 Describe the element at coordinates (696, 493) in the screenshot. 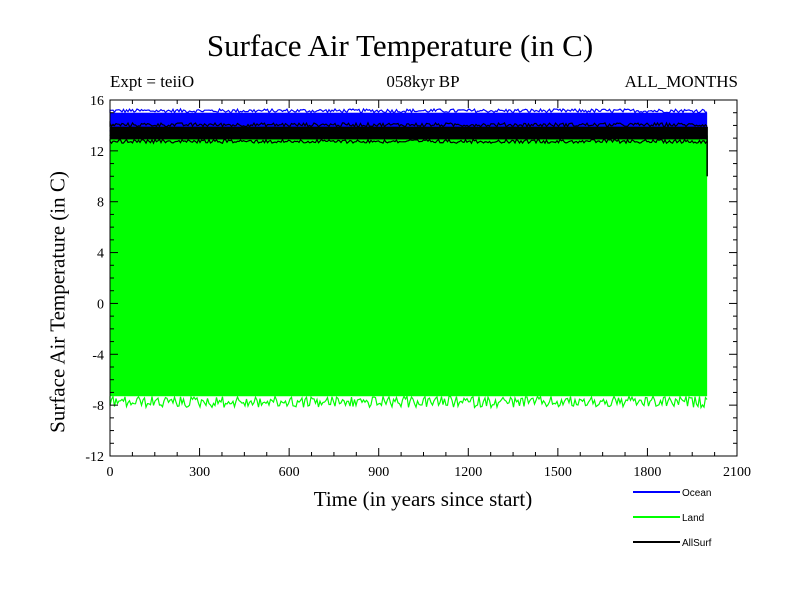

I see `legend-label: Ocean` at that location.